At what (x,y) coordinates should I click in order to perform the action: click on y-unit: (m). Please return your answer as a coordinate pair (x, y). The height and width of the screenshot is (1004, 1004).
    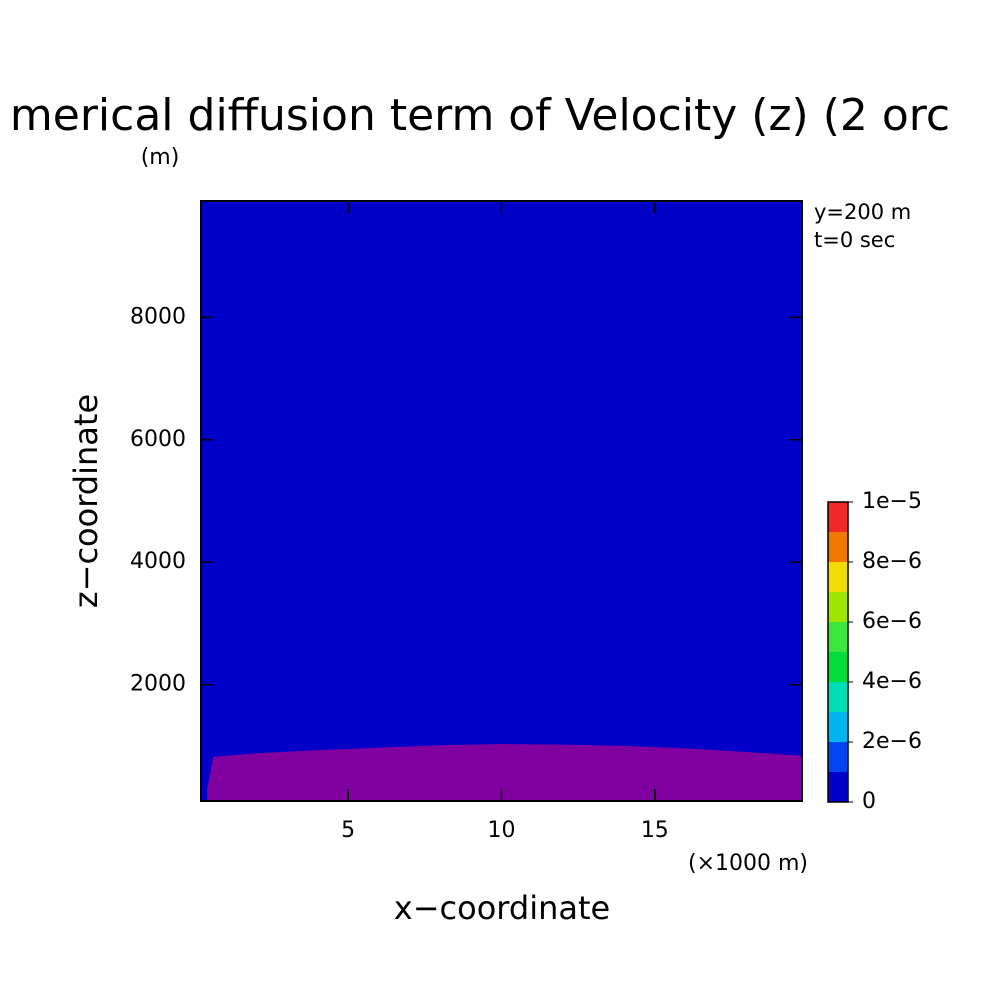
    Looking at the image, I should click on (160, 157).